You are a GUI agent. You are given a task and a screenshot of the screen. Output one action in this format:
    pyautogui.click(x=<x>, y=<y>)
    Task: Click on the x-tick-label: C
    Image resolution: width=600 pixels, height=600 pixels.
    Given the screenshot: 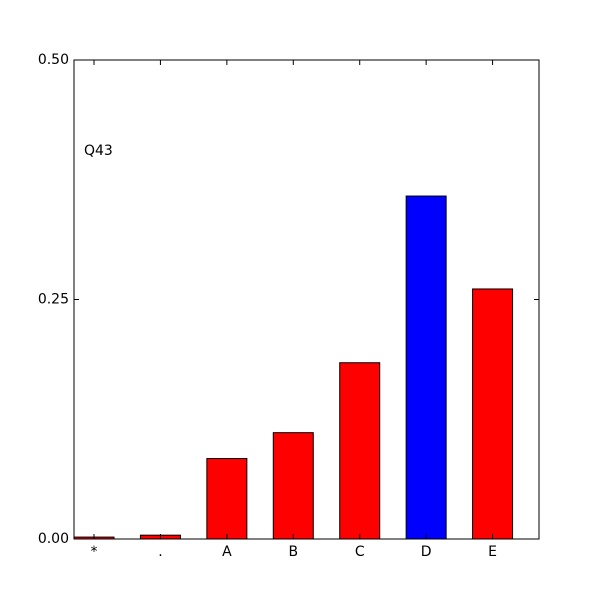 What is the action you would take?
    pyautogui.click(x=360, y=552)
    